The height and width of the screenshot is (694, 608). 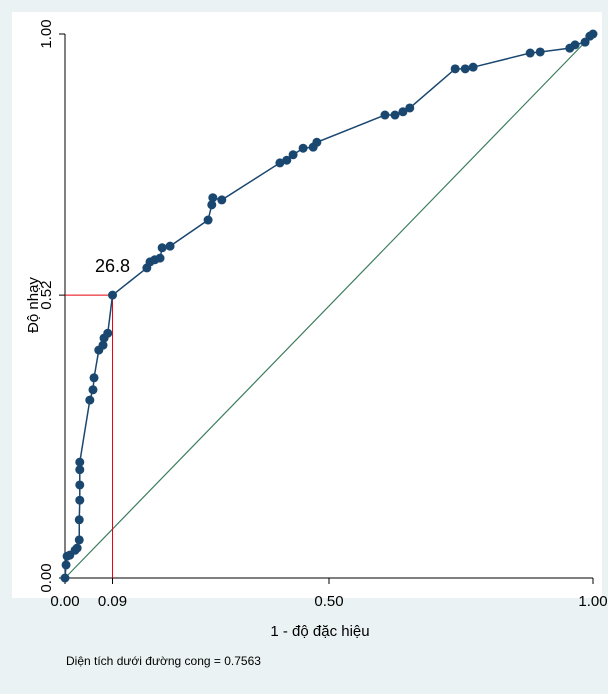 What do you see at coordinates (46, 295) in the screenshot?
I see `y-tick-label: 0.52` at bounding box center [46, 295].